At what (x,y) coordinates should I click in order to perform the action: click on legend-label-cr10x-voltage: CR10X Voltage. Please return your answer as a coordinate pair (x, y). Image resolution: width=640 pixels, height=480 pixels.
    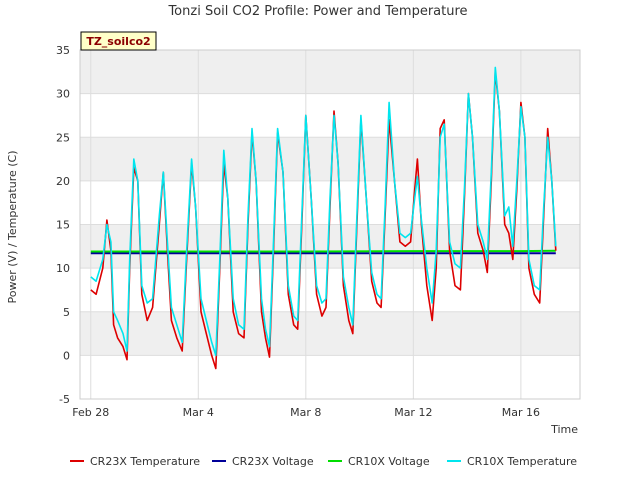
    Looking at the image, I should click on (389, 461).